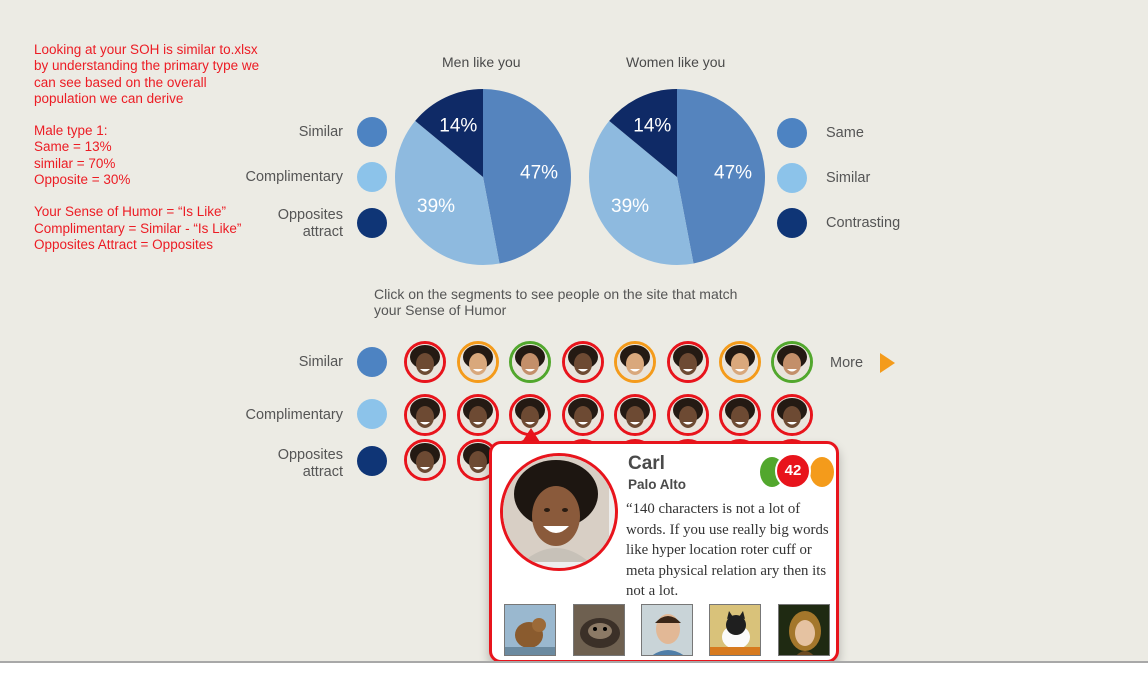 This screenshot has height=683, width=1148. What do you see at coordinates (320, 362) in the screenshot?
I see `row-similar-label: Similar` at bounding box center [320, 362].